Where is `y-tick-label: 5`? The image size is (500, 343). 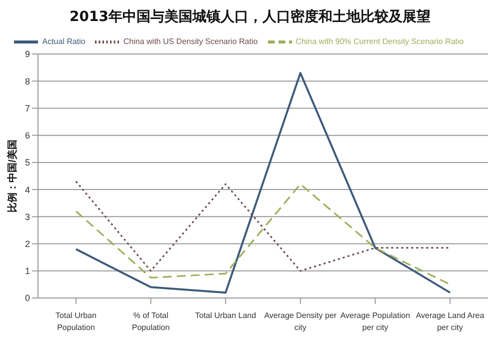
y-tick-label: 5 is located at coordinates (27, 163).